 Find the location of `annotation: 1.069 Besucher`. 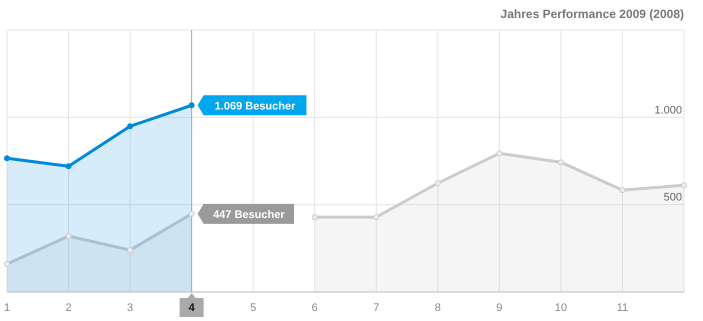

annotation: 1.069 Besucher is located at coordinates (255, 106).